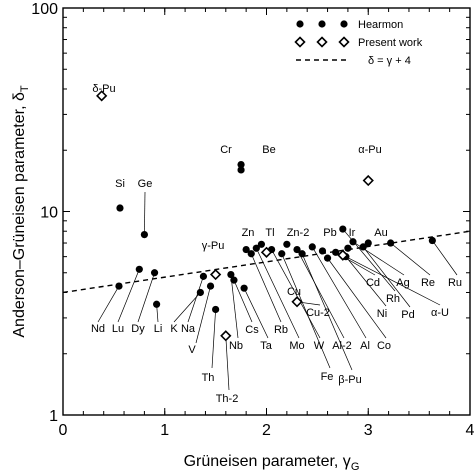 The height and width of the screenshot is (474, 474). Describe the element at coordinates (53, 416) in the screenshot. I see `y-tick-label: 1` at that location.